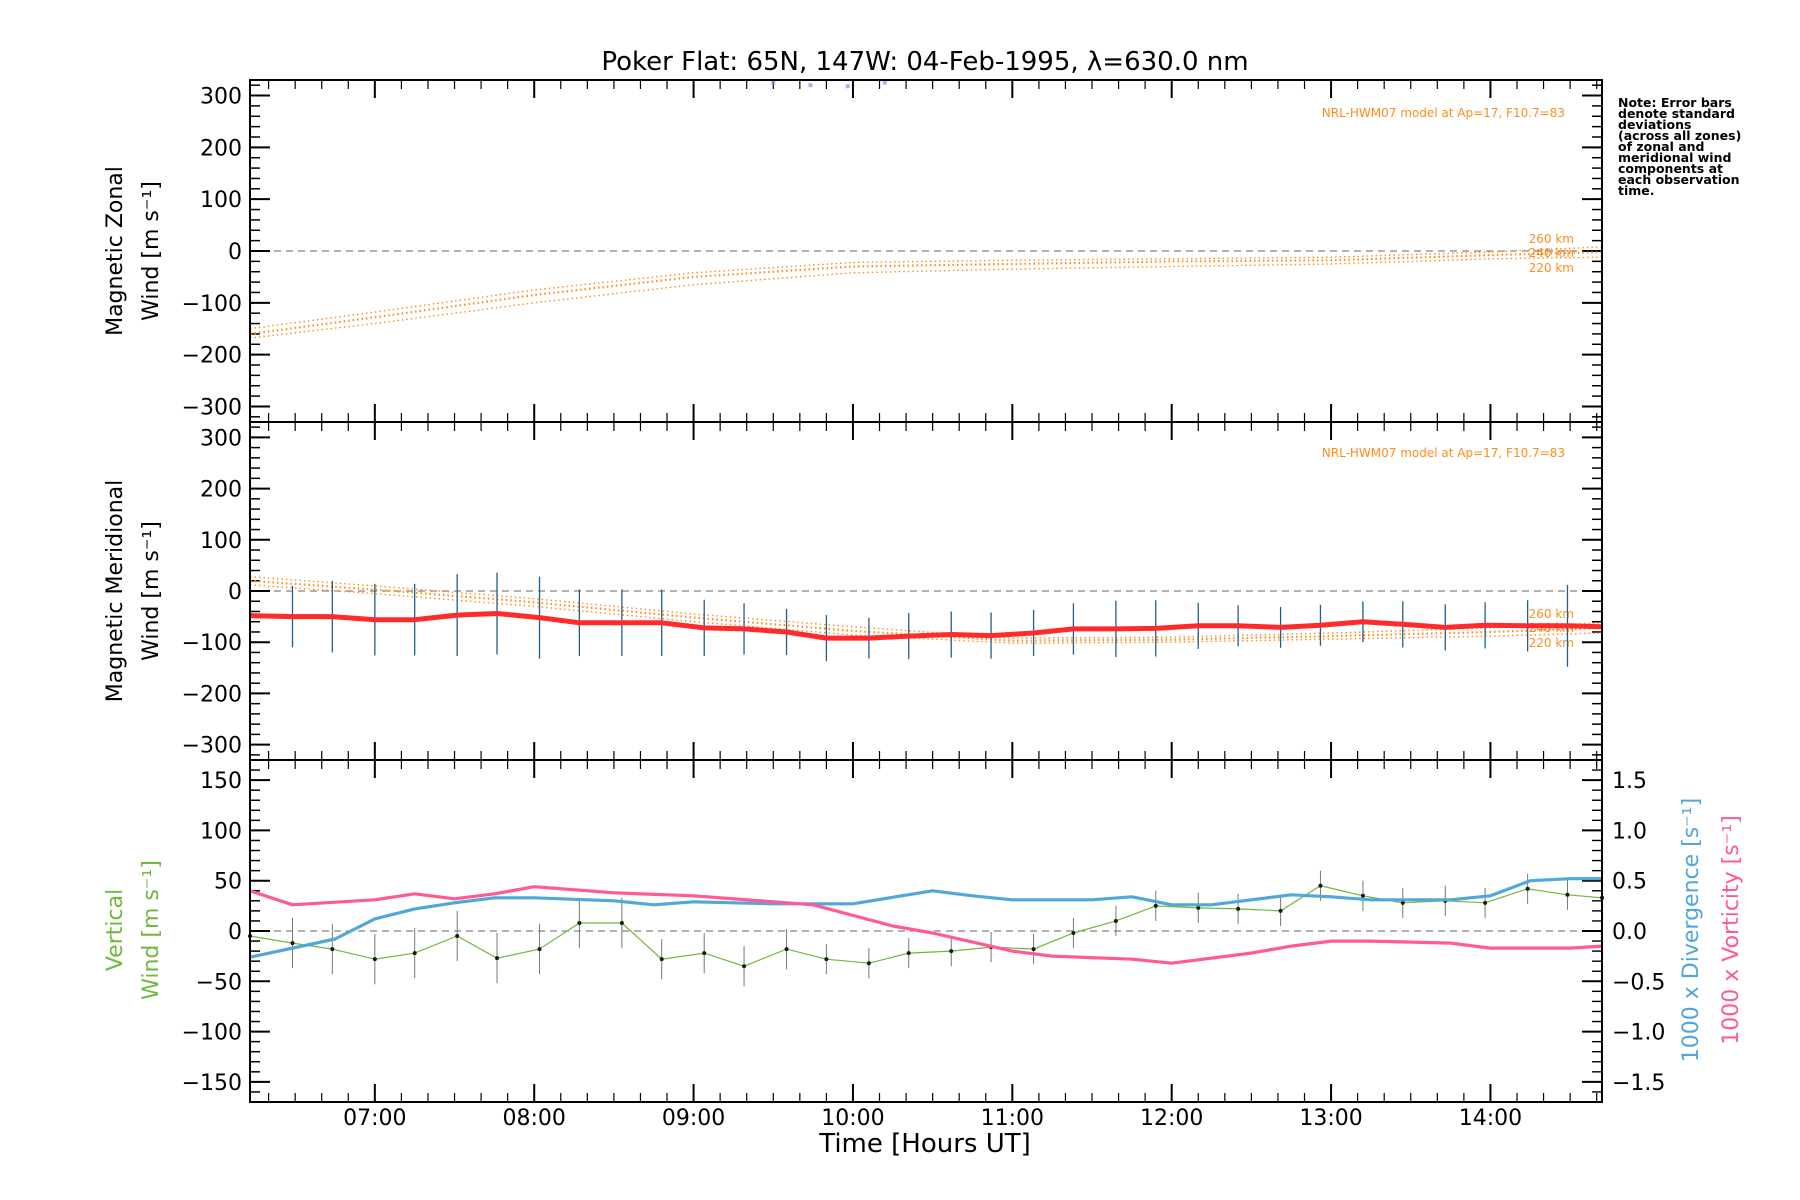 The image size is (1800, 1200). I want to click on y-tick-label: 50, so click(228, 882).